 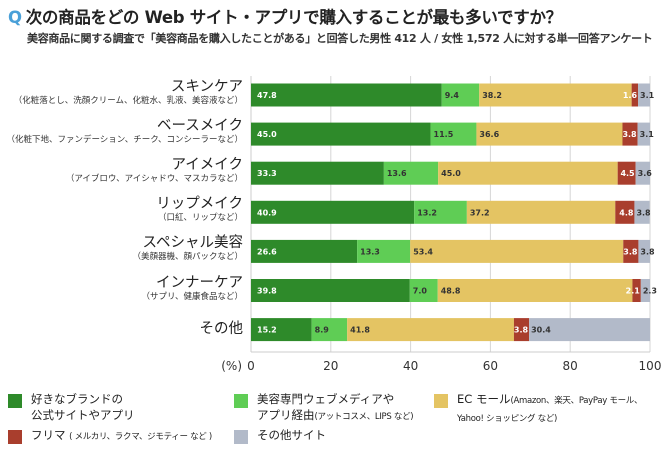 I want to click on category-label: インナーケア （サプリ、健康食品など）, so click(x=193, y=289).